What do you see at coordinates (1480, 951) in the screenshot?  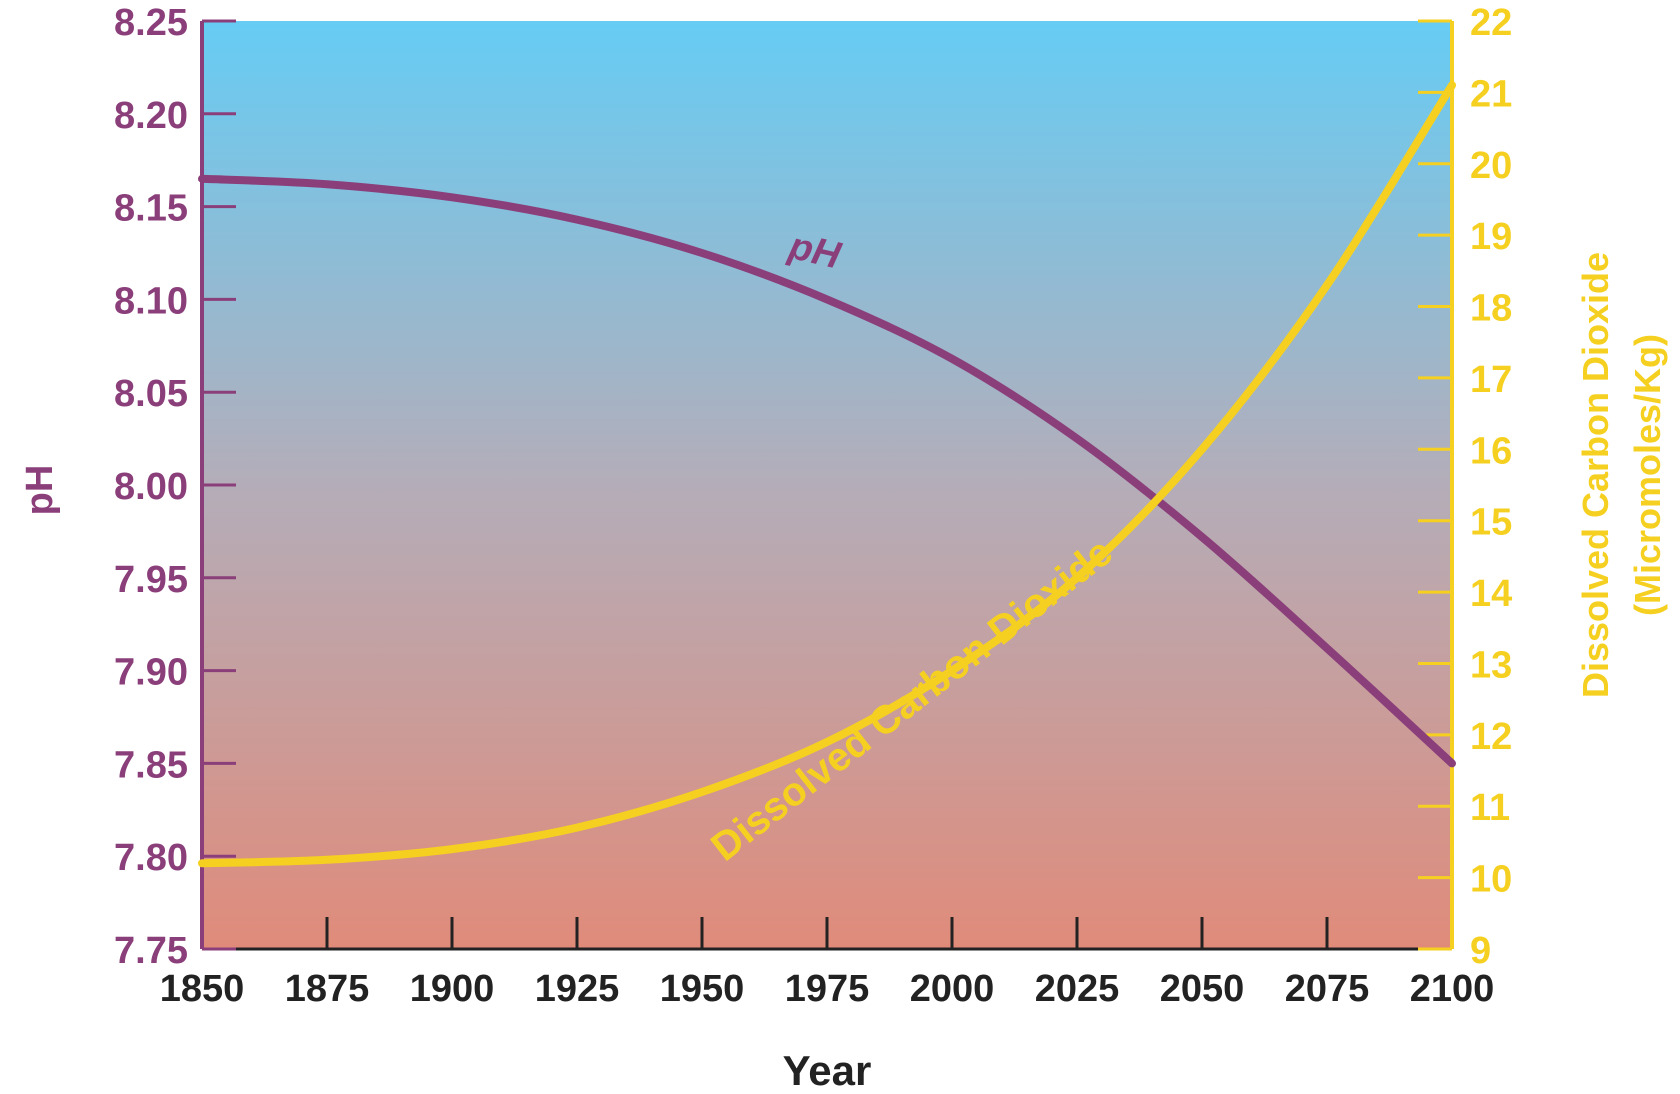 I see `y-right-tick-label: 9` at bounding box center [1480, 951].